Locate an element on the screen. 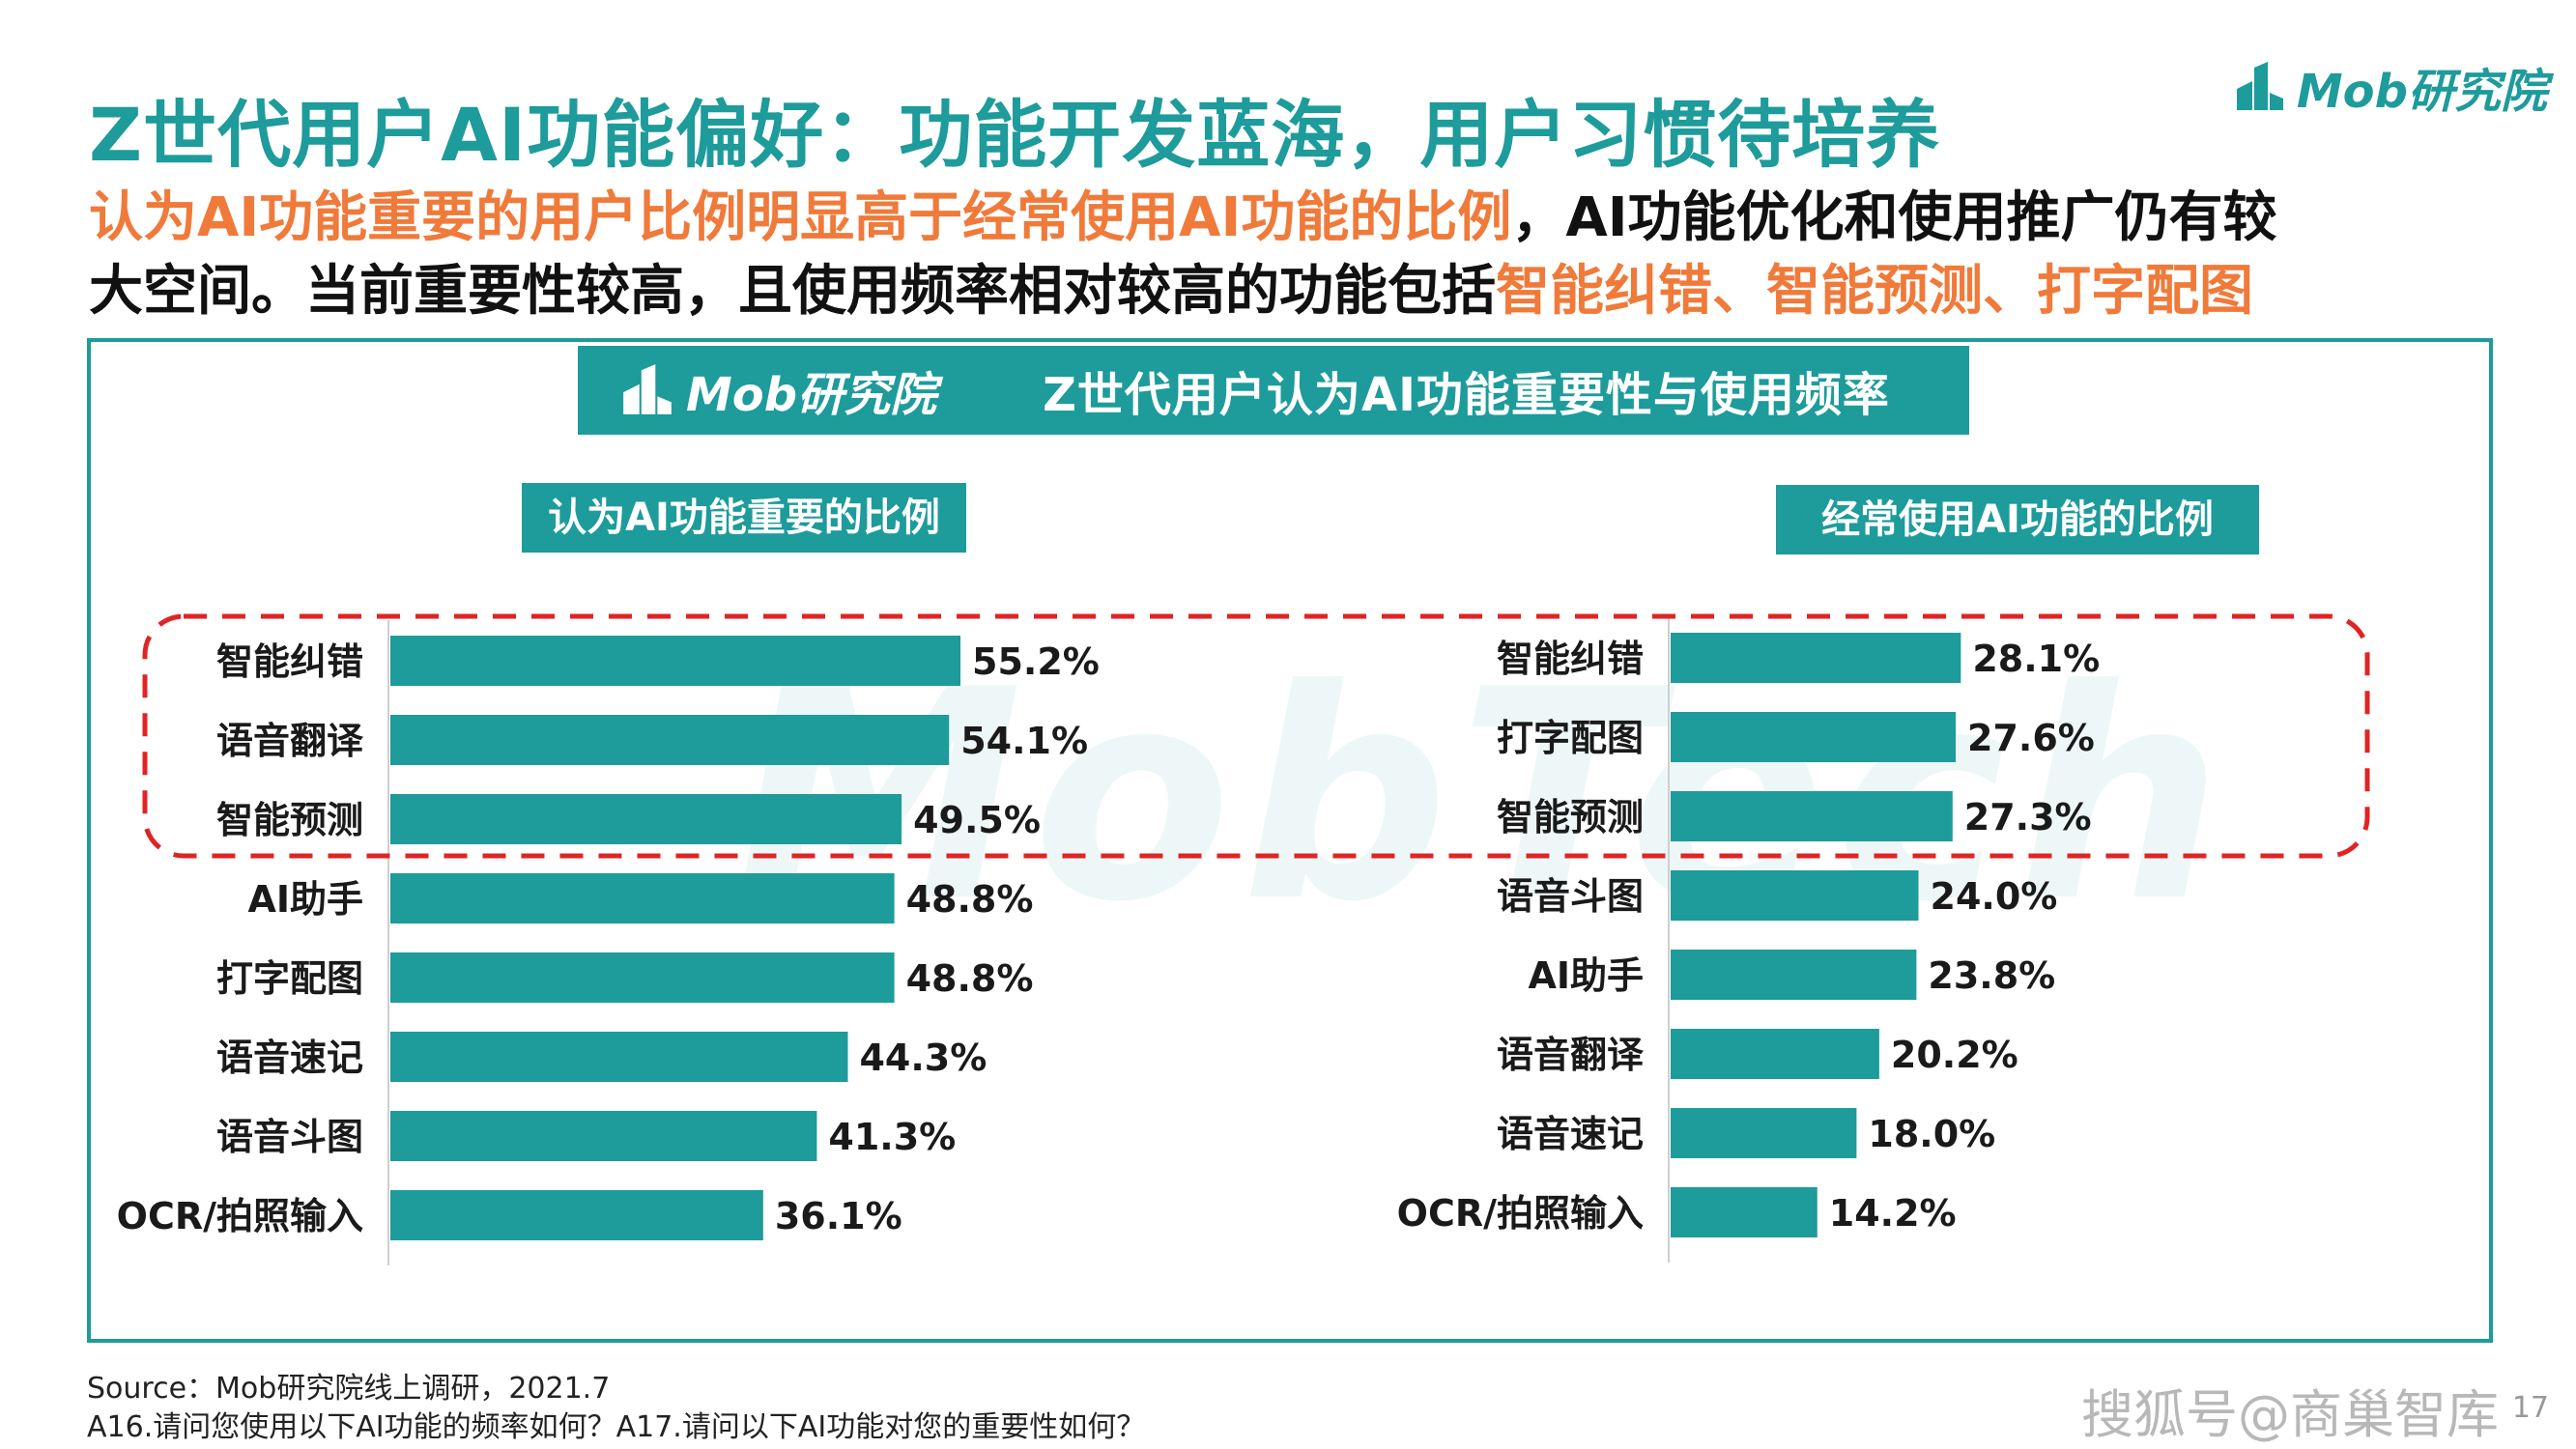 The image size is (2576, 1449). value-label: 20.2% is located at coordinates (1955, 1055).